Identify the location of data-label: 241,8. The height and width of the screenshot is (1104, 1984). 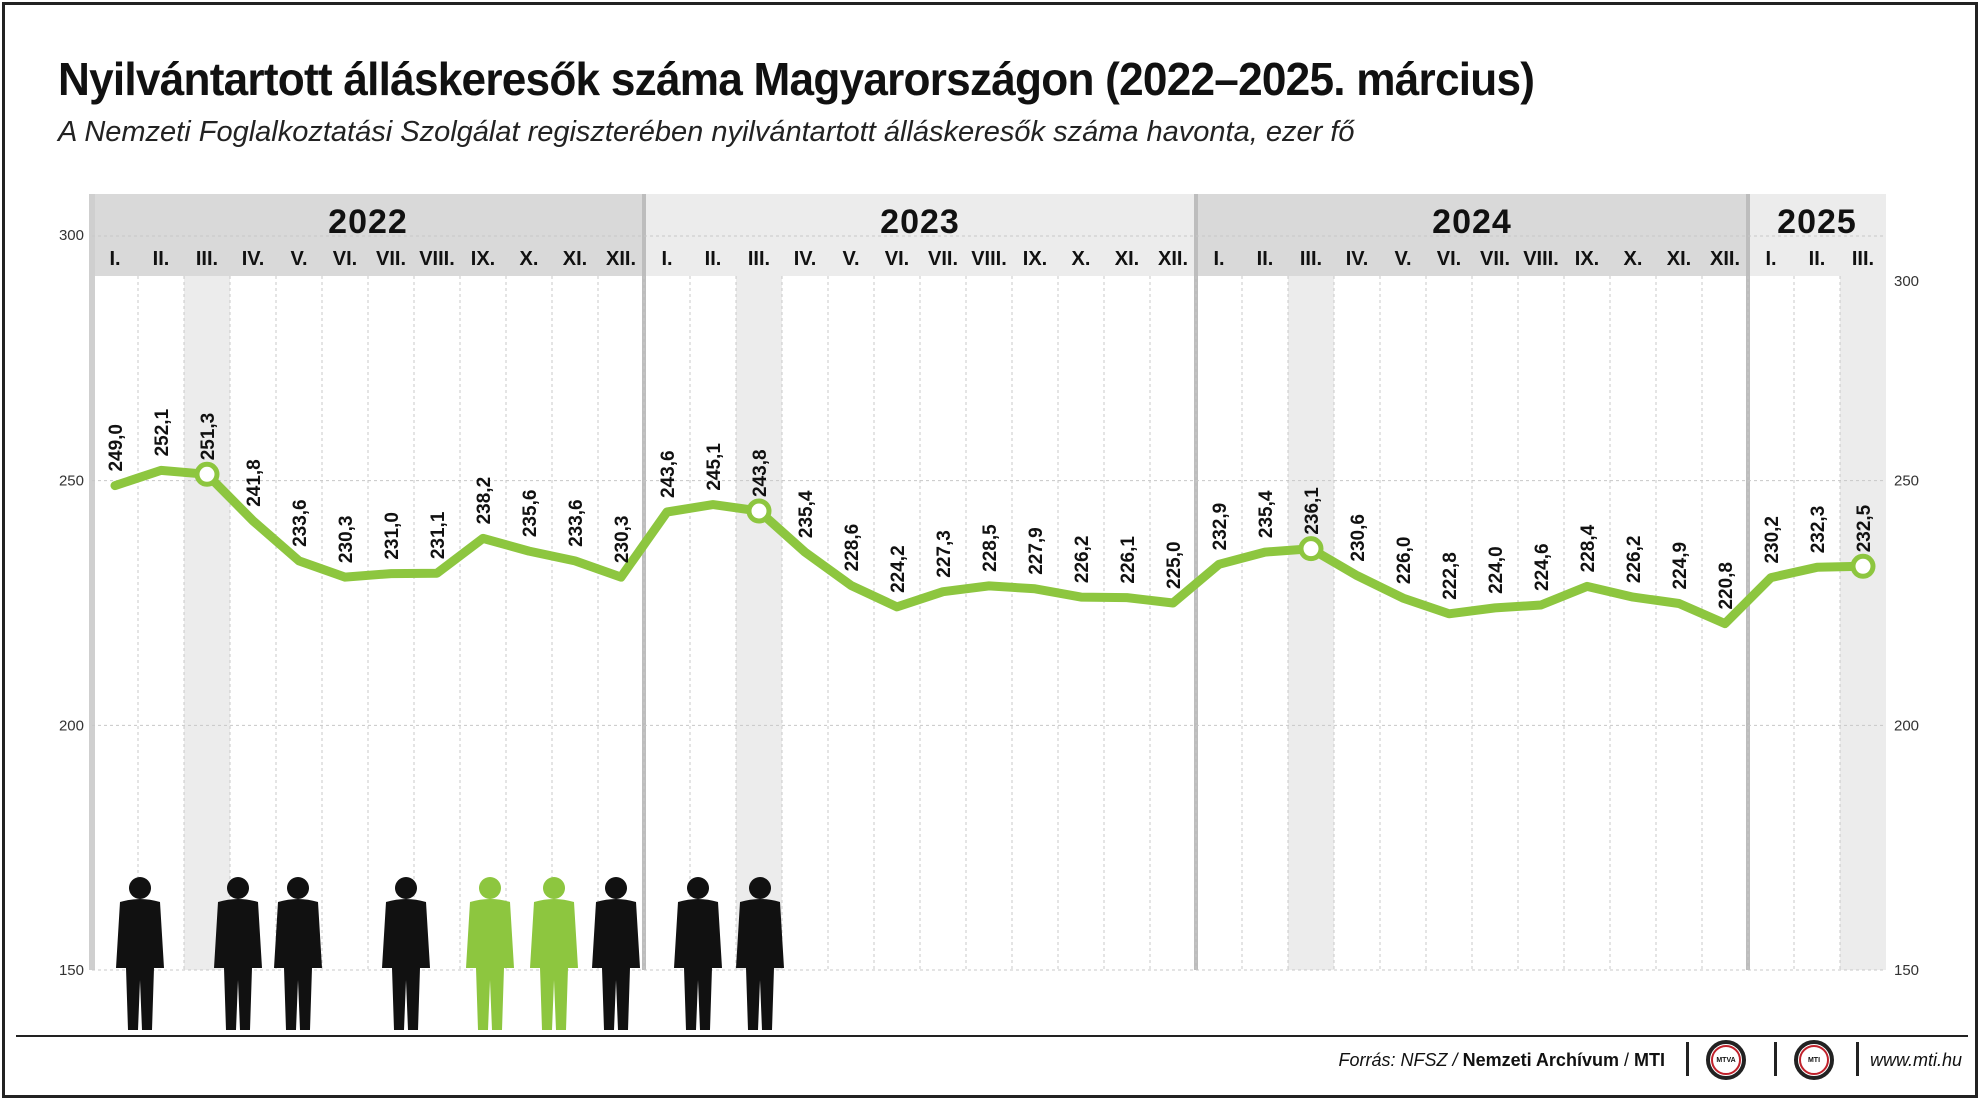
(254, 483).